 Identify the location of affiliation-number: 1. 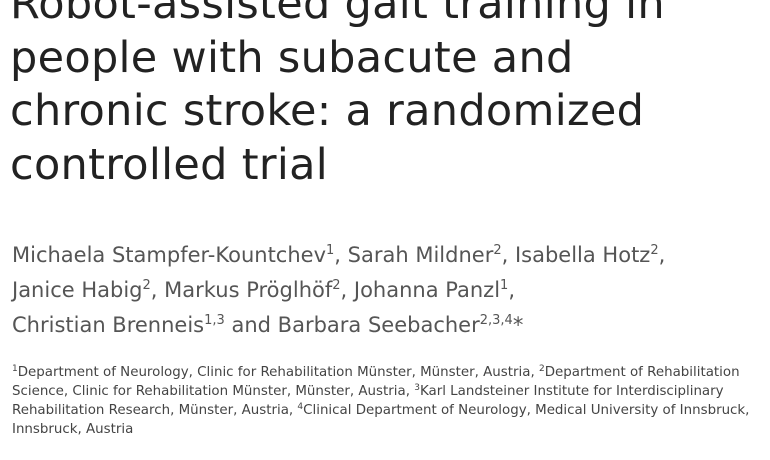
(15, 369).